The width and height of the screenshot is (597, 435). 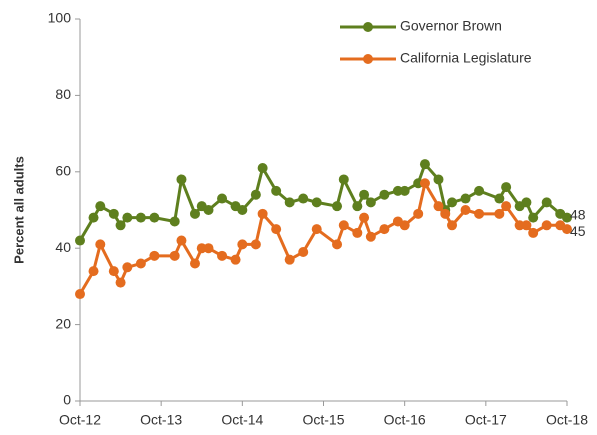 What do you see at coordinates (18, 210) in the screenshot?
I see `y-axis-label: Percent all adults` at bounding box center [18, 210].